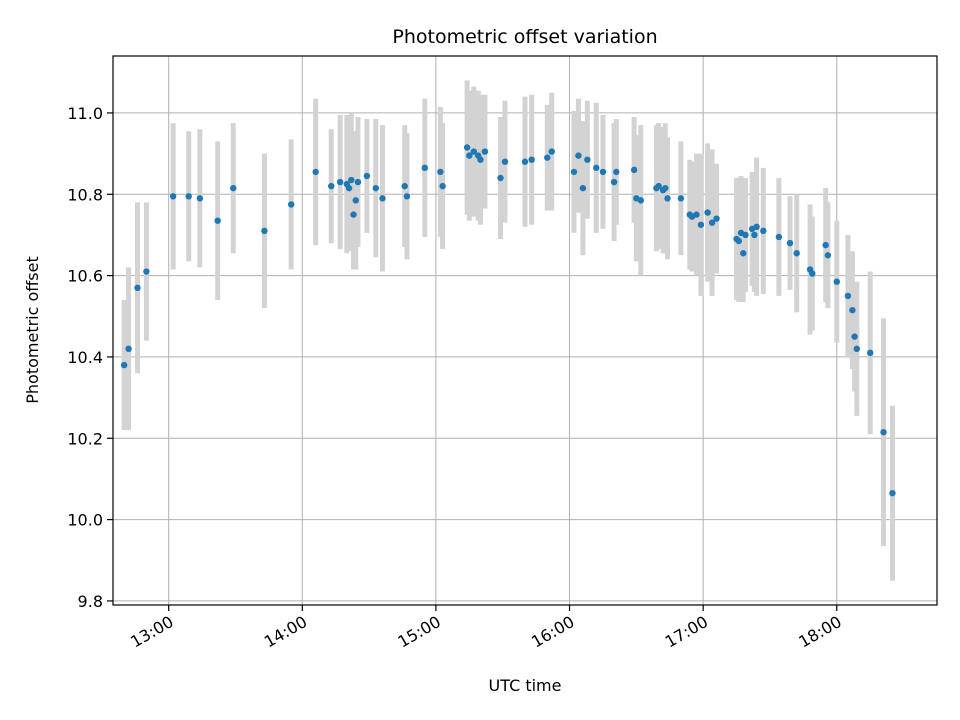 The height and width of the screenshot is (720, 960). What do you see at coordinates (85, 357) in the screenshot?
I see `y-tick-label: 10.4` at bounding box center [85, 357].